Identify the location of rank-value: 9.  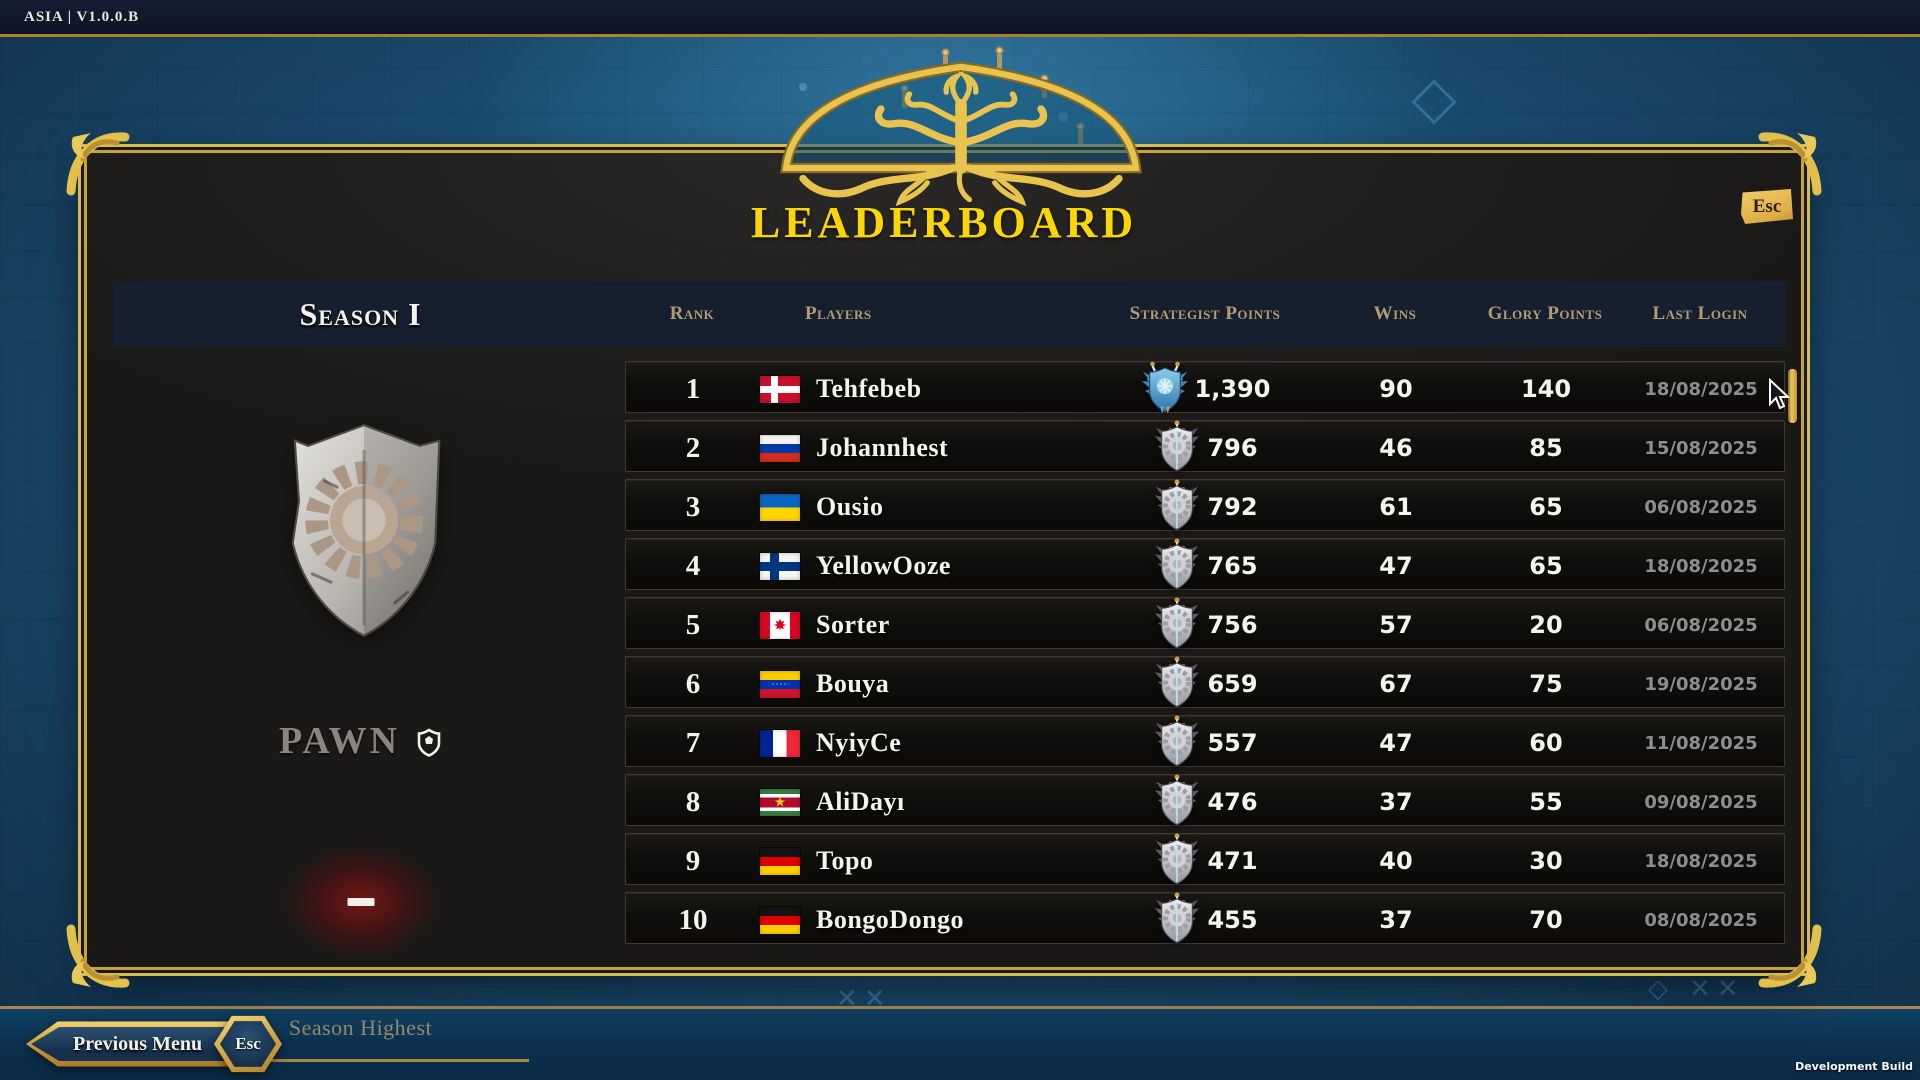
(693, 860).